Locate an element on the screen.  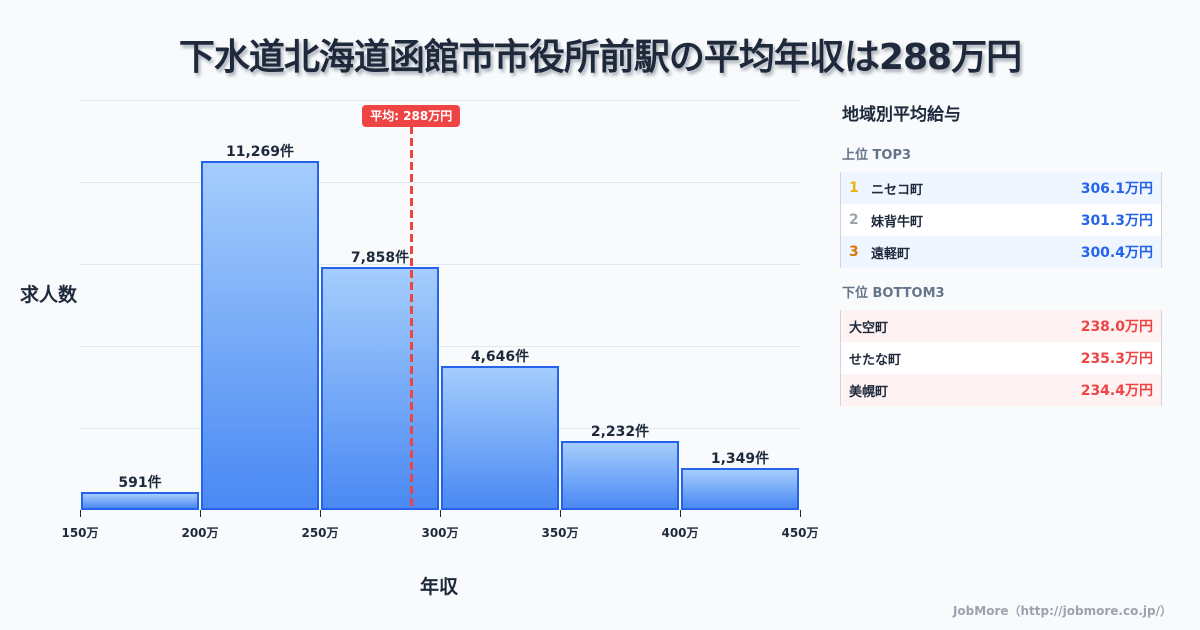
x-tick-label: 350万 is located at coordinates (560, 533).